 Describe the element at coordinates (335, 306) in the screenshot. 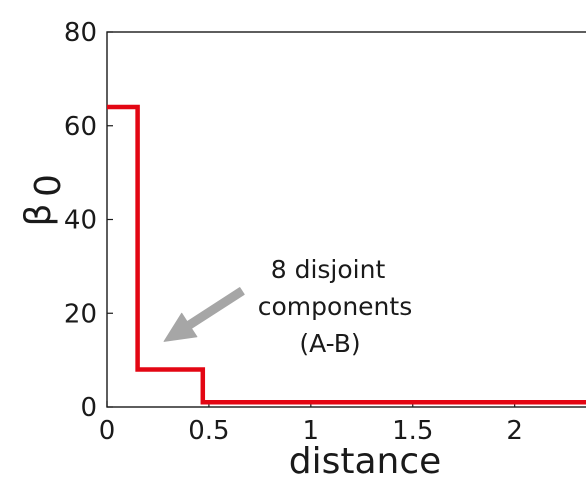

I see `annotation-line-2: components` at that location.